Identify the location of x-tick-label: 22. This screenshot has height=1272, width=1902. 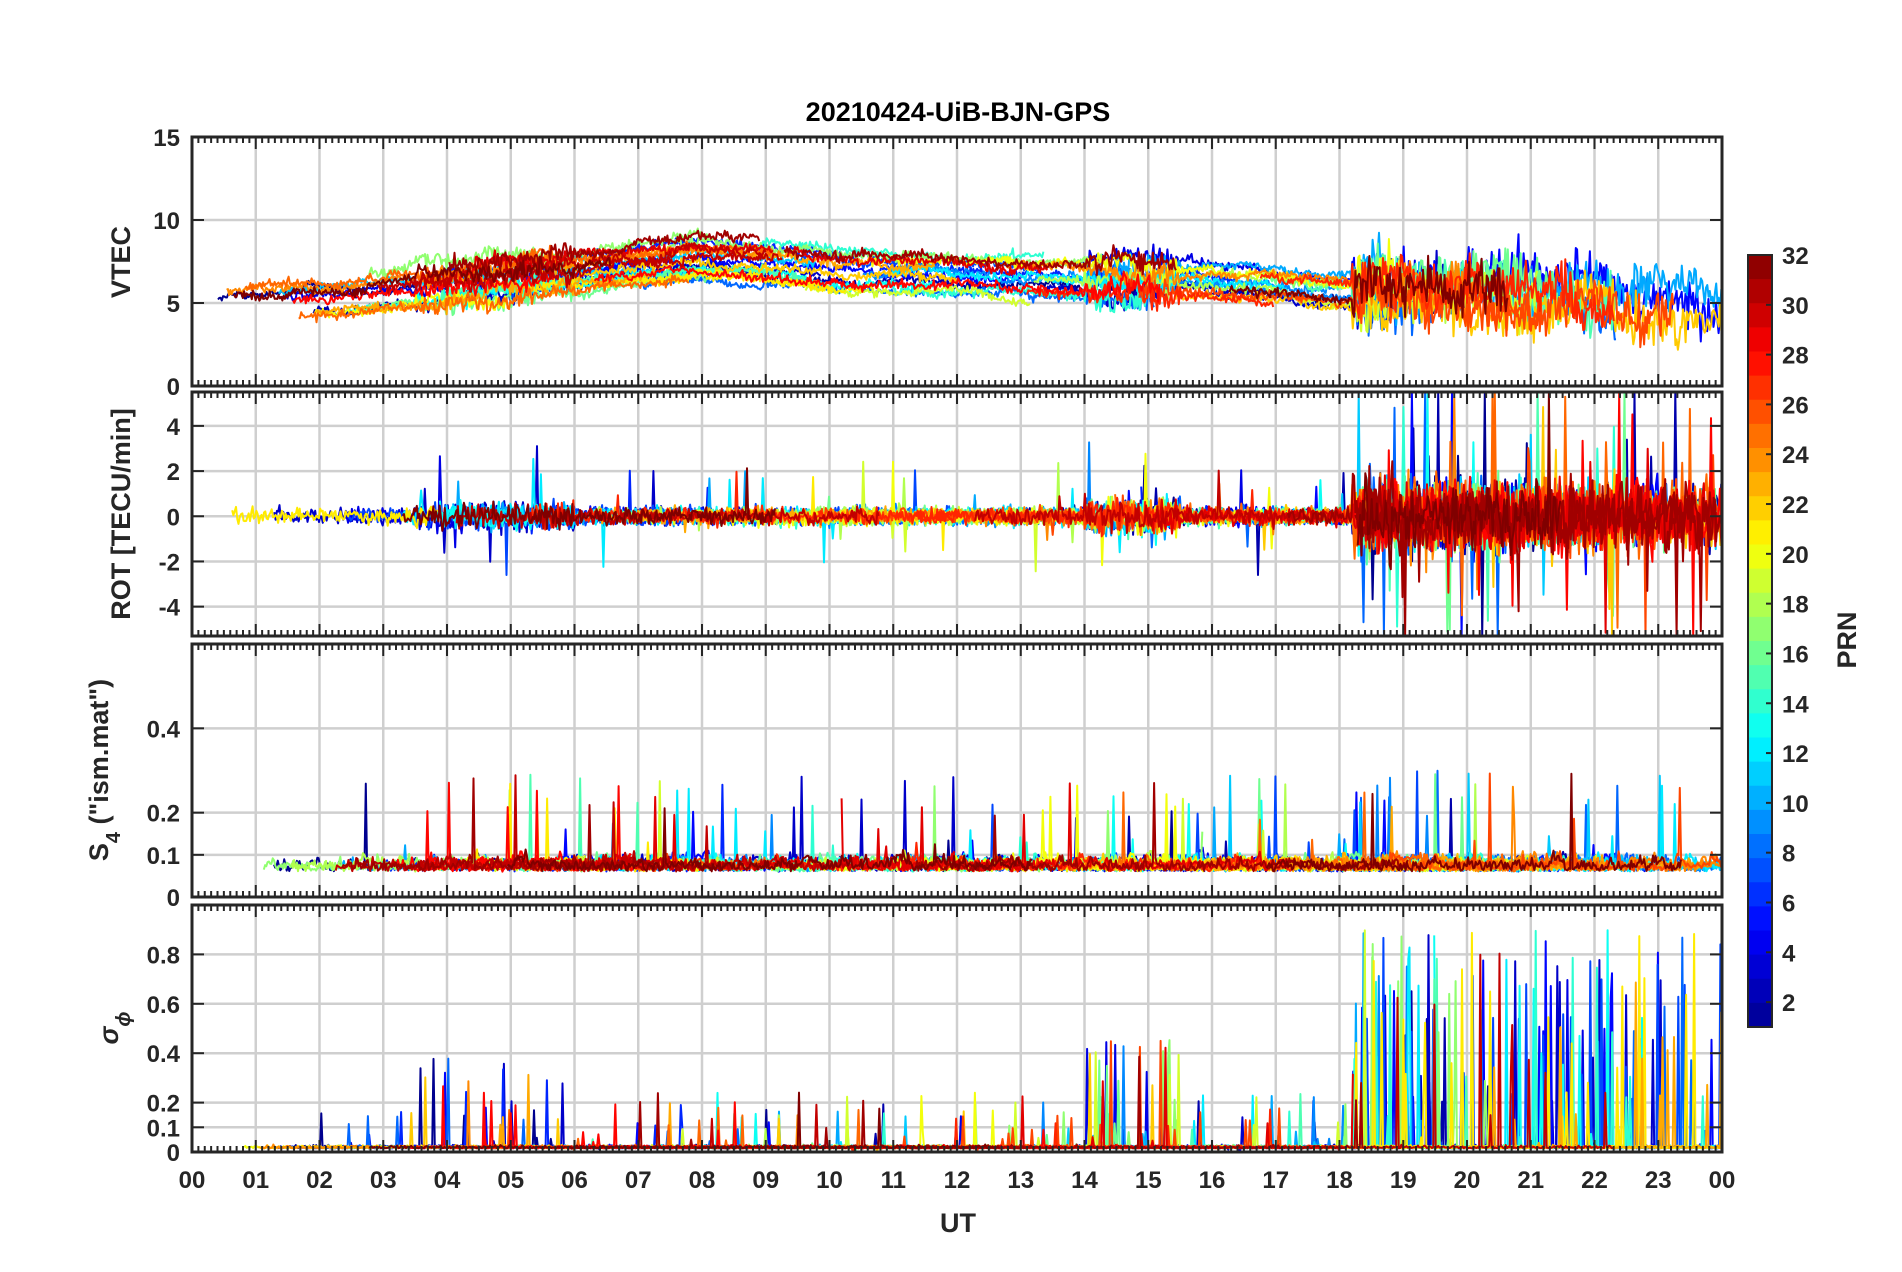
(1594, 1180).